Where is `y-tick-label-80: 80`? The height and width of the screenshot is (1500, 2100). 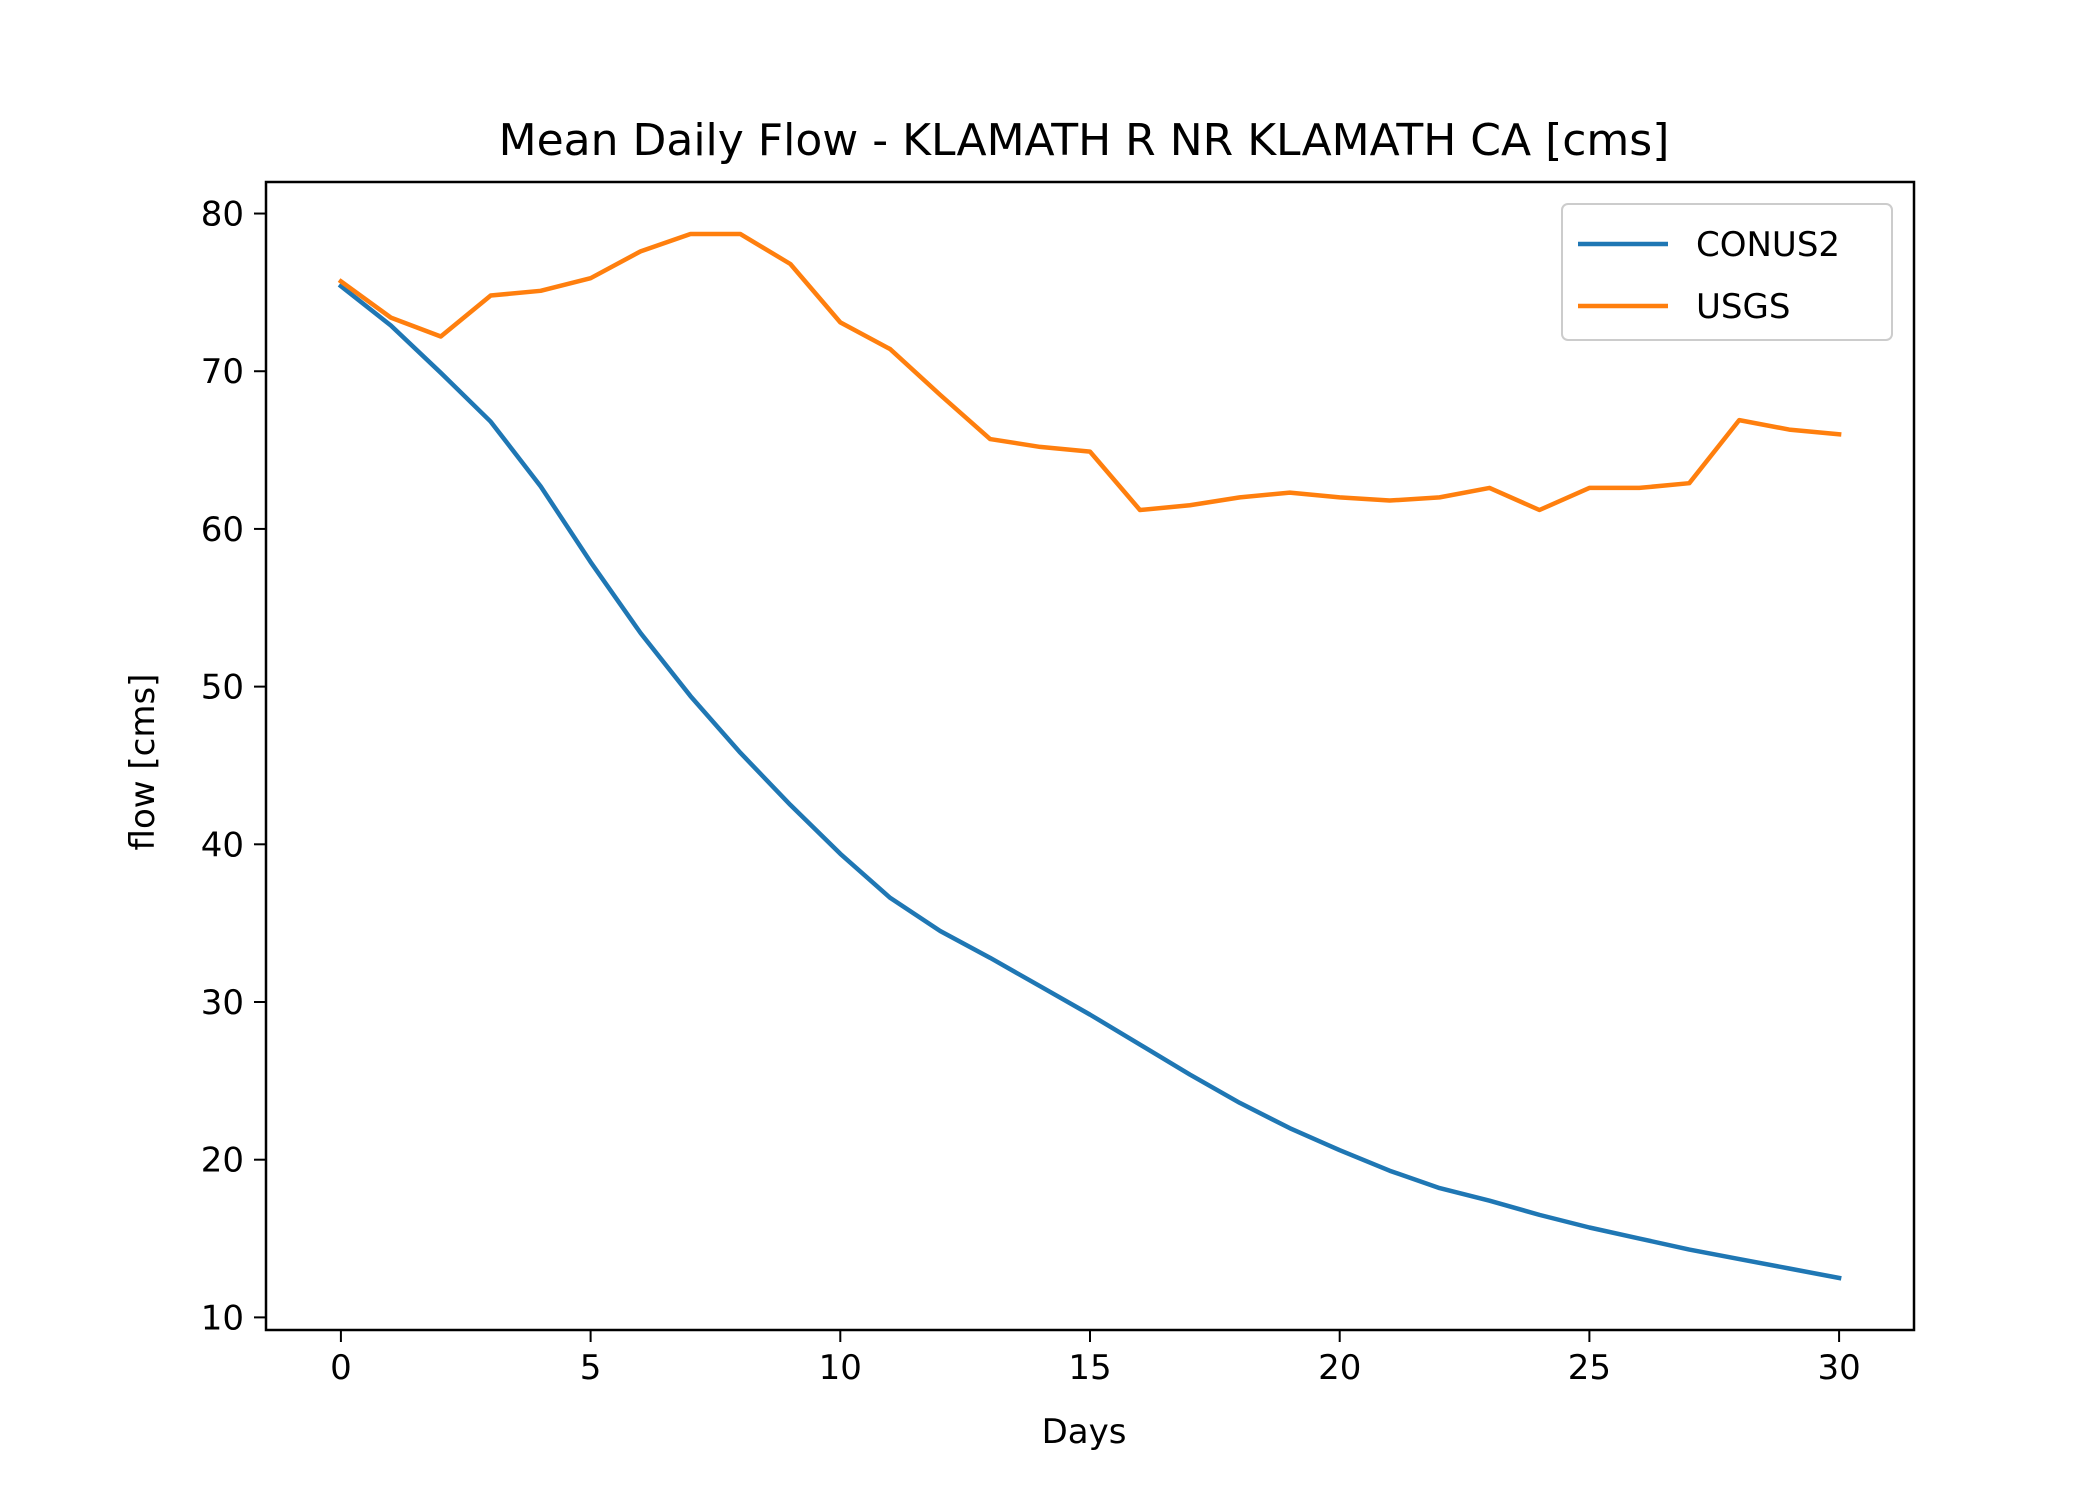 y-tick-label-80: 80 is located at coordinates (222, 215).